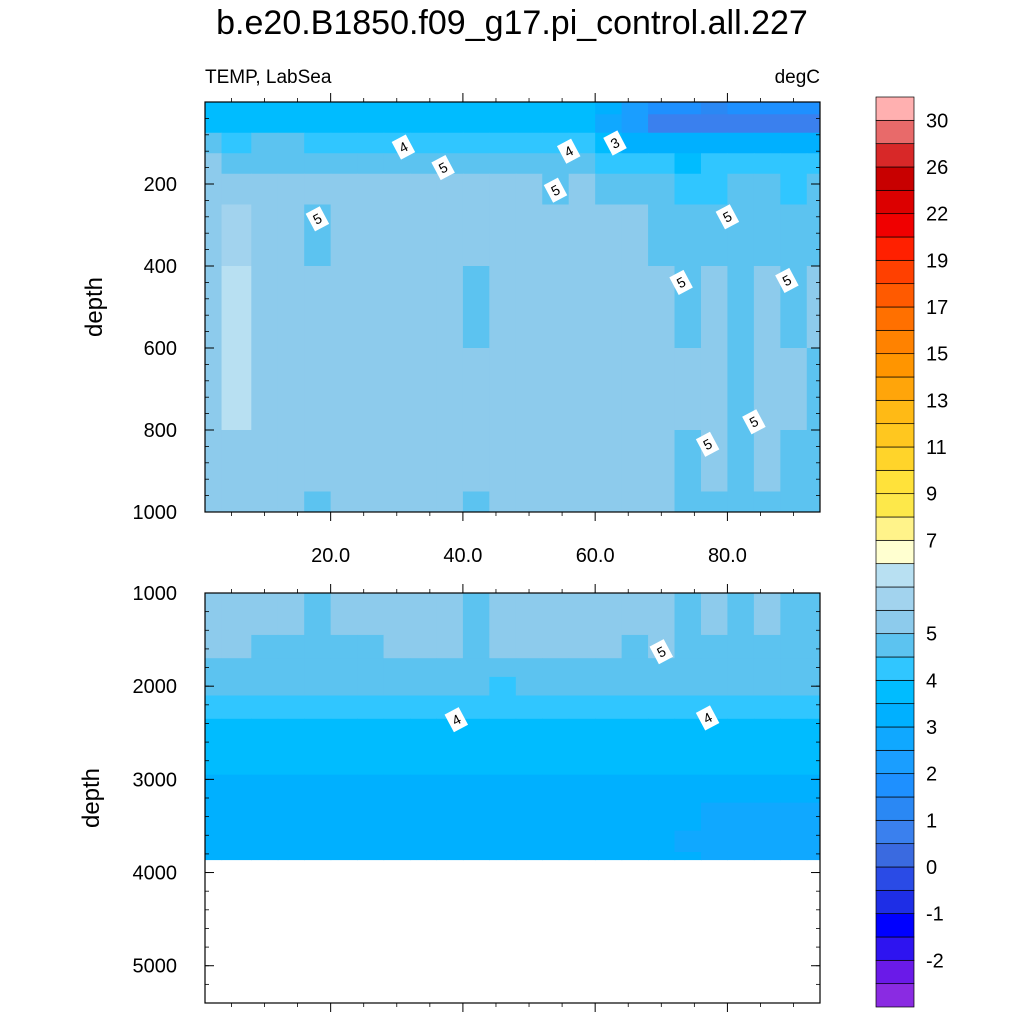 This screenshot has height=1024, width=1024. What do you see at coordinates (935, 961) in the screenshot?
I see `colorbar-label: -2` at bounding box center [935, 961].